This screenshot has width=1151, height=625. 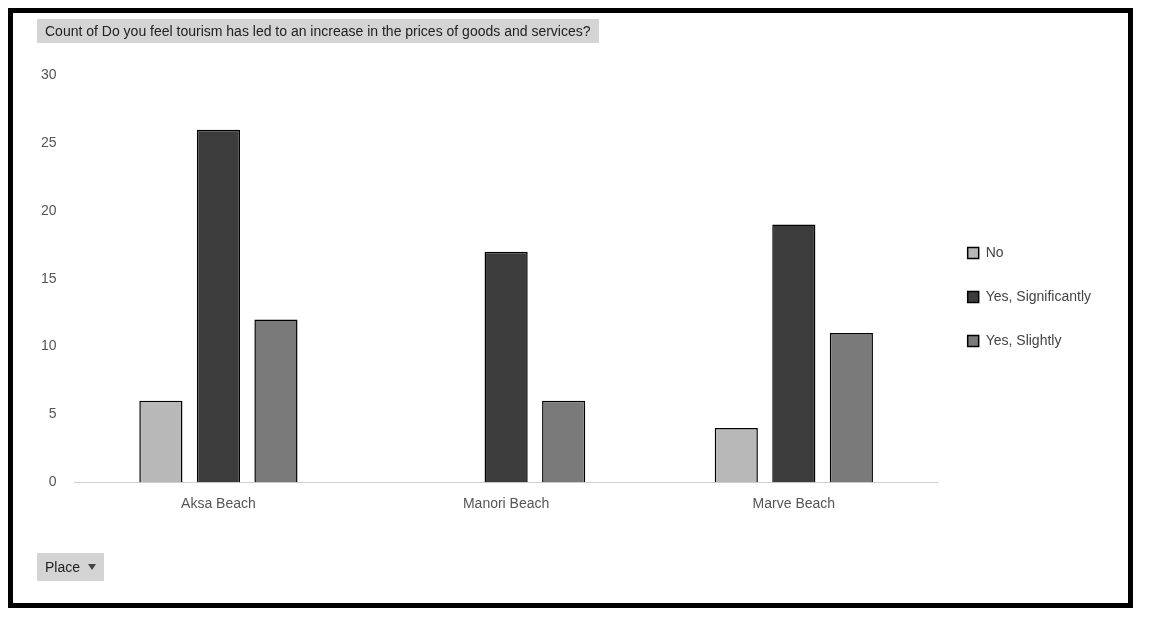 I want to click on legend-label: No, so click(x=994, y=251).